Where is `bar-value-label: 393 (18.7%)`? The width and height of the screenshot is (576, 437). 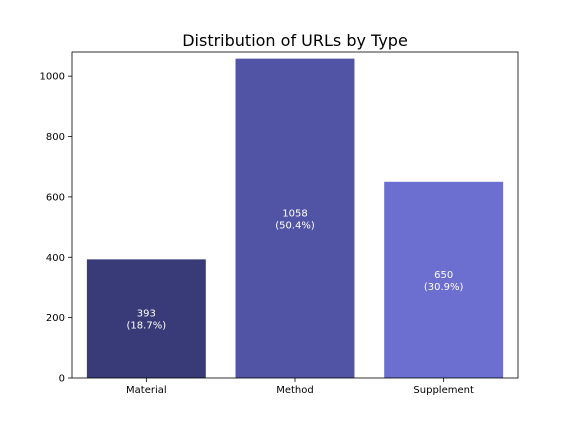 bar-value-label: 393 (18.7%) is located at coordinates (147, 320).